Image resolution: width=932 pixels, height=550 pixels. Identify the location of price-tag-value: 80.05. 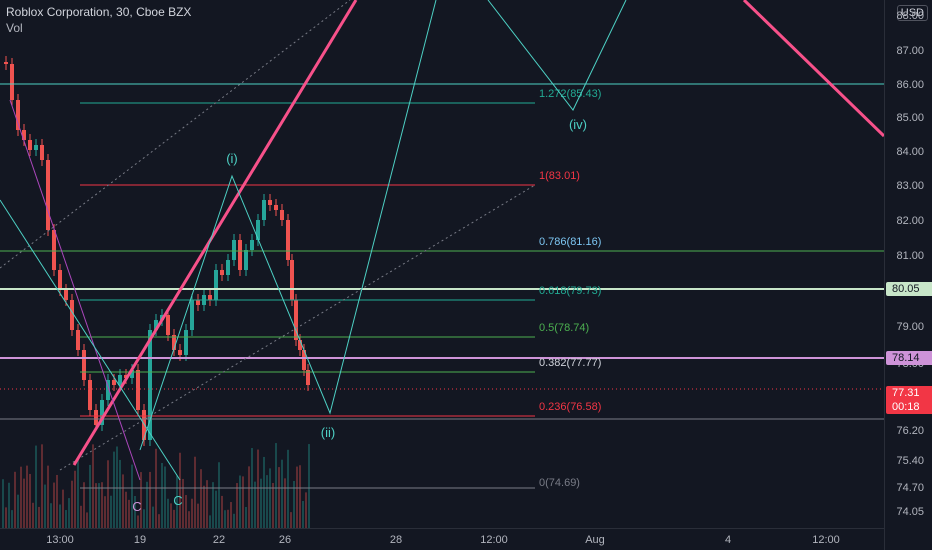
(906, 289).